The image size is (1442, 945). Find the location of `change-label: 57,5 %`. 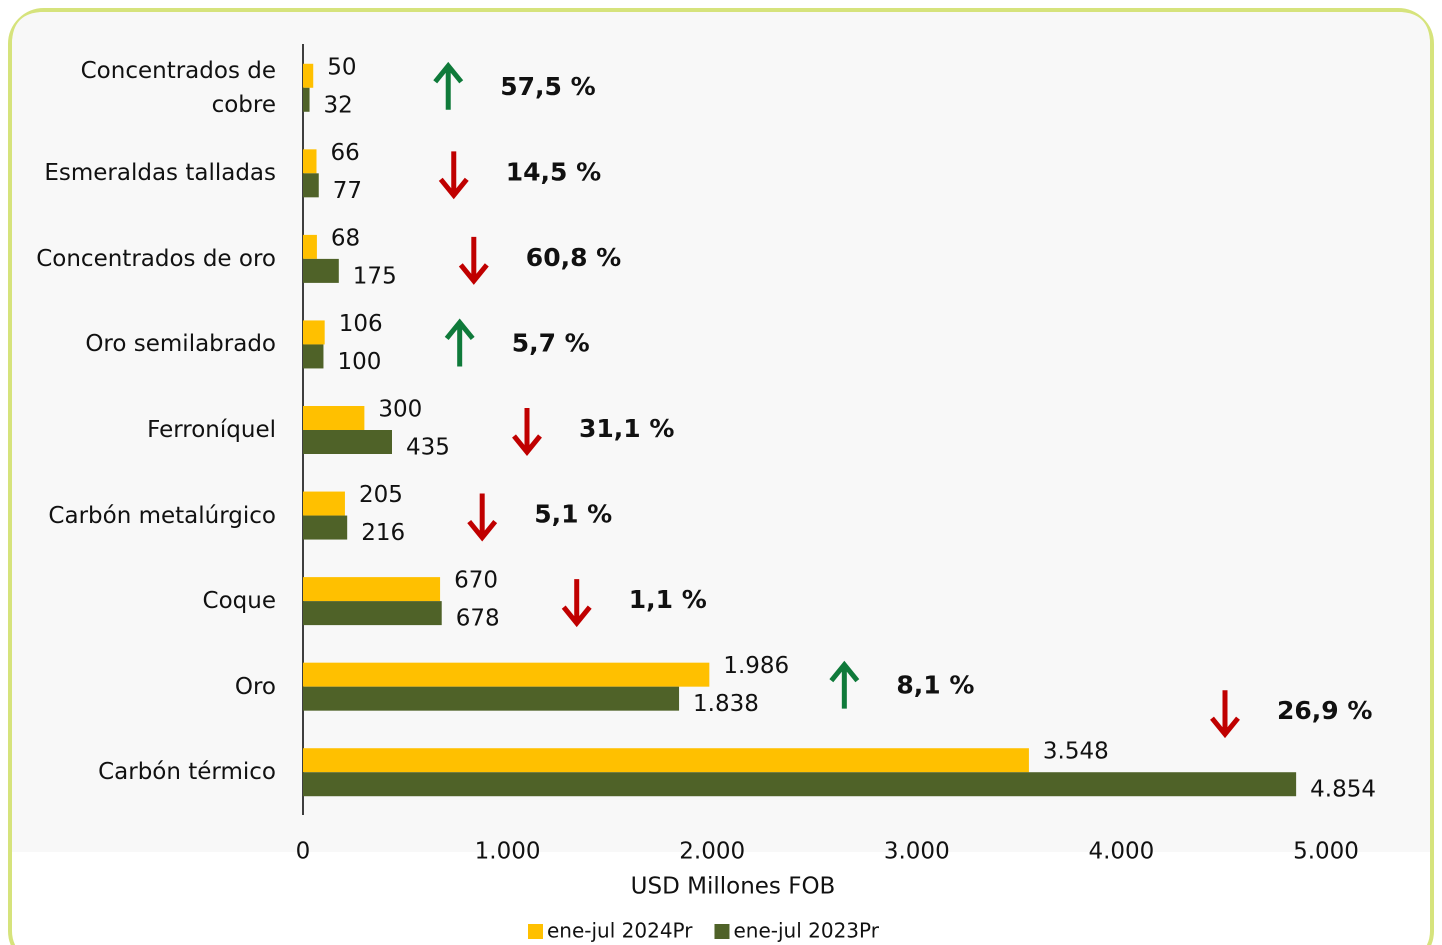

change-label: 57,5 % is located at coordinates (547, 86).